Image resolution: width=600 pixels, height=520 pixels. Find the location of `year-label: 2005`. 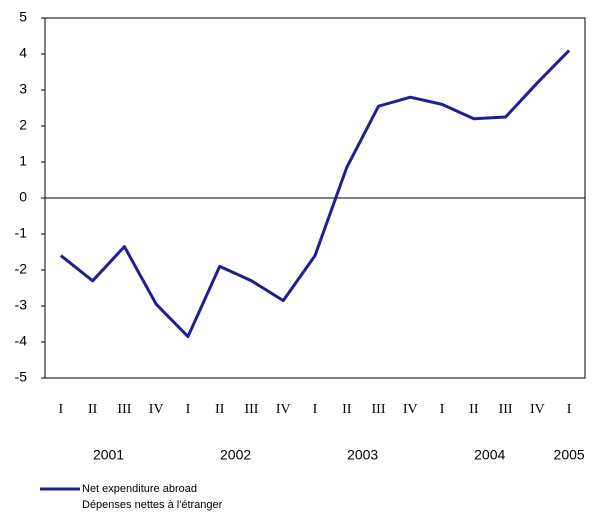

year-label: 2005 is located at coordinates (569, 455).